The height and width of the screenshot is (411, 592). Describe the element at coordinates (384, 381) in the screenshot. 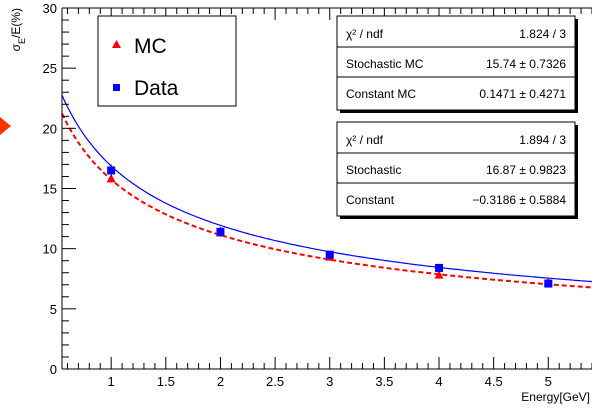

I see `x-tick-label: 3.5` at that location.